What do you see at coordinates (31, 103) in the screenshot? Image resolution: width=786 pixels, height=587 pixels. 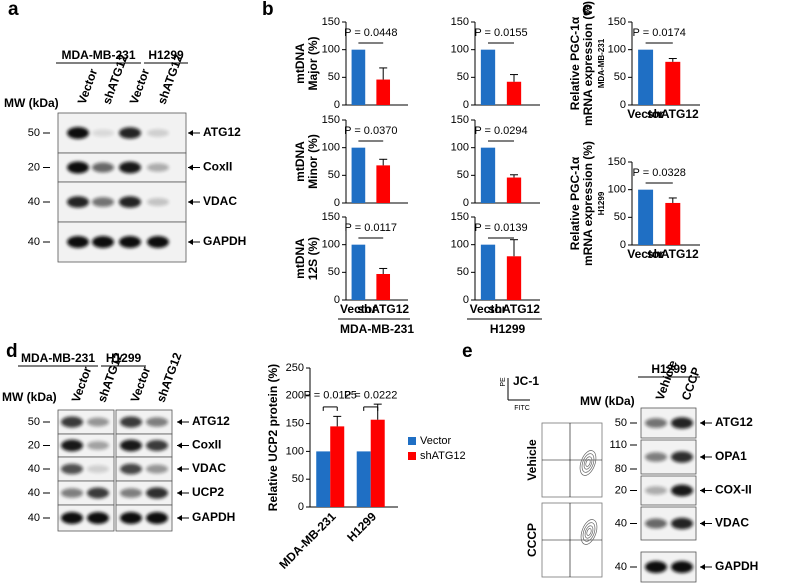 I see `mw-title: MW (kDa)` at bounding box center [31, 103].